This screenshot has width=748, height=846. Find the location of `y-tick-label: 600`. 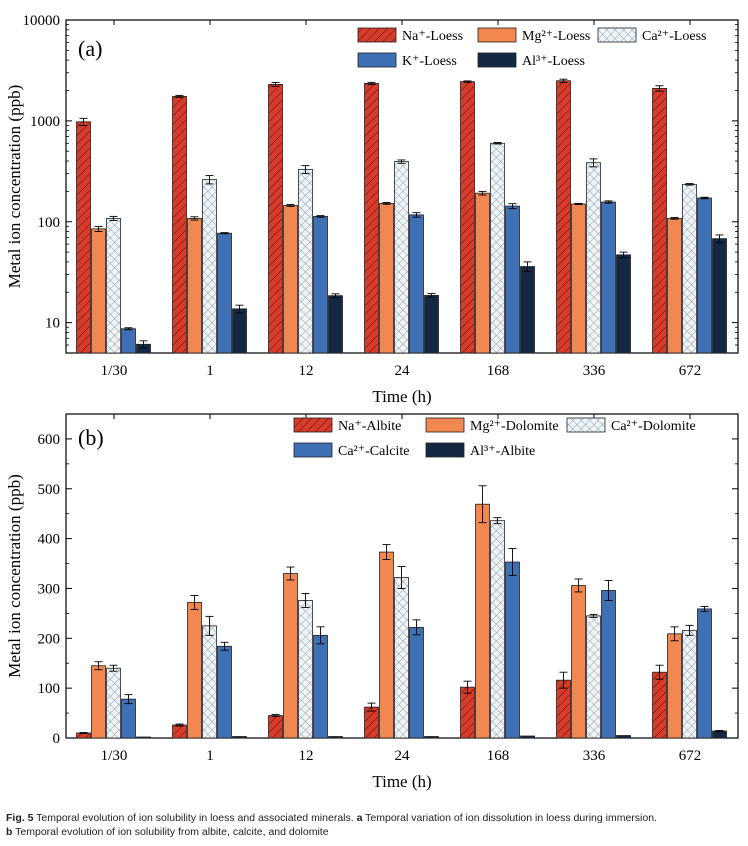

y-tick-label: 600 is located at coordinates (49, 440).